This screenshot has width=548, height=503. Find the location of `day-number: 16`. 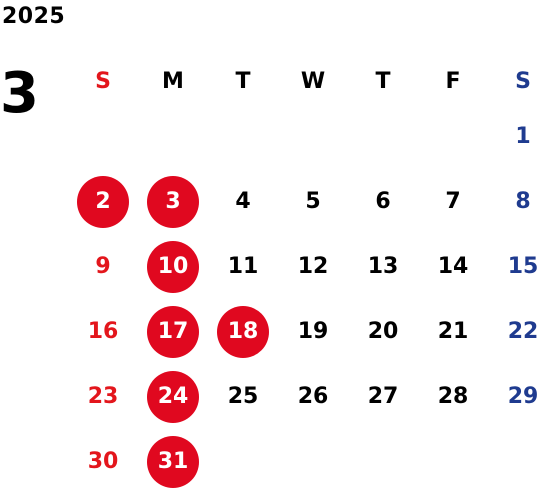

day-number: 16 is located at coordinates (103, 331).